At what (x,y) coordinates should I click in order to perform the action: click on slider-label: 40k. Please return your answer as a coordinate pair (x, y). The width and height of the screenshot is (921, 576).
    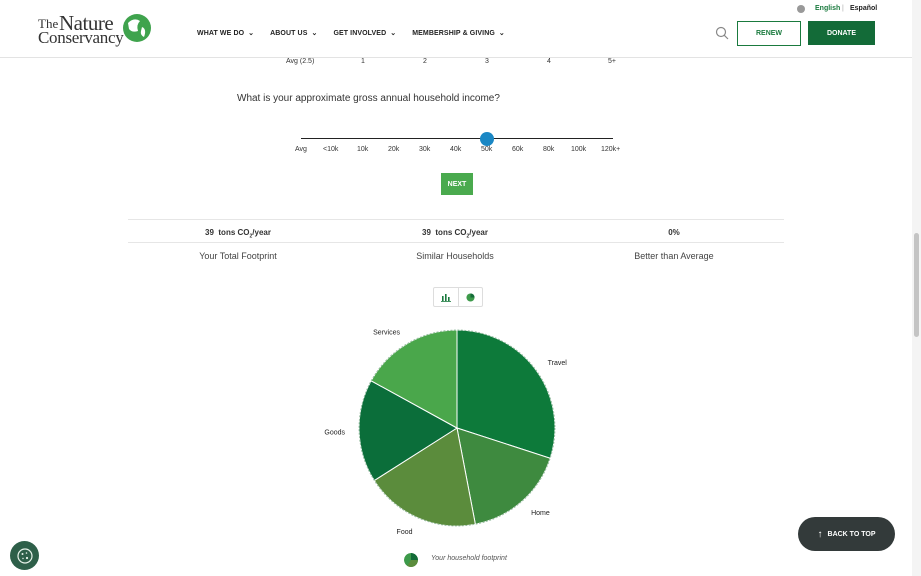
    Looking at the image, I should click on (456, 149).